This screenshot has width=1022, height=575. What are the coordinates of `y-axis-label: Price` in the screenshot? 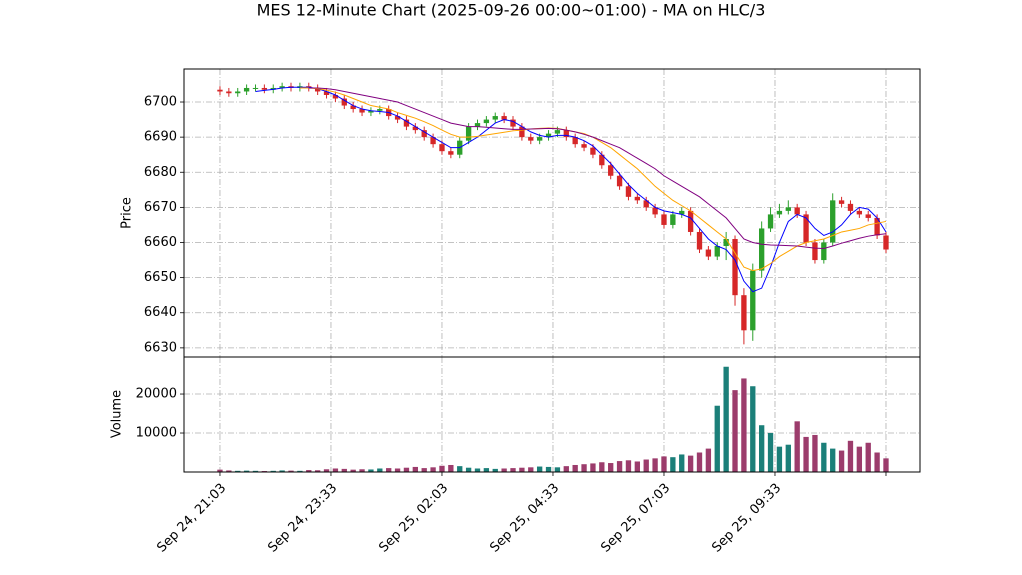 It's located at (127, 213).